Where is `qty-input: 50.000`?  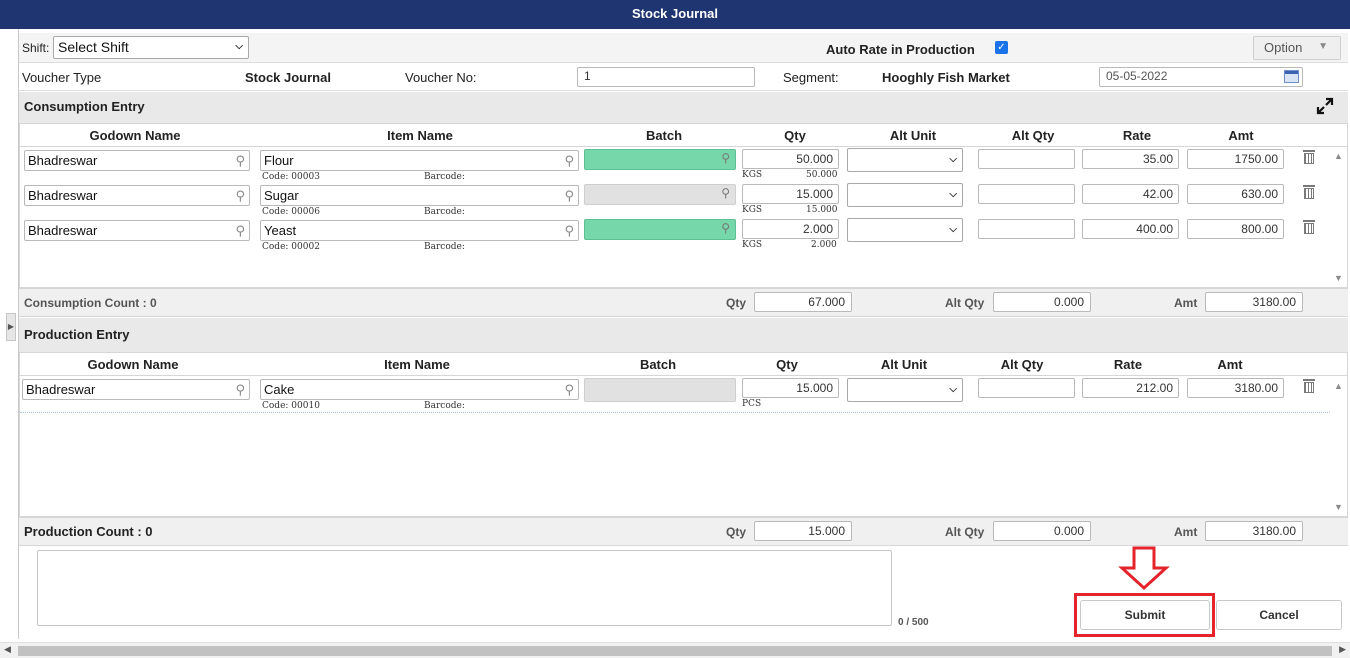 qty-input: 50.000 is located at coordinates (790, 159).